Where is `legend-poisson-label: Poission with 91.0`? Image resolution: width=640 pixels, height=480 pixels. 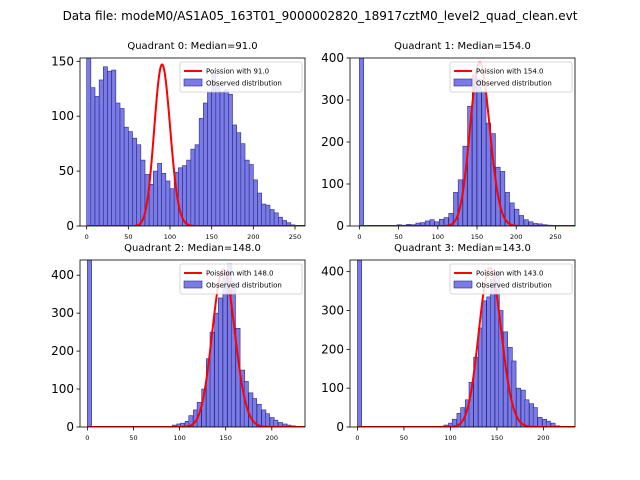
legend-poisson-label: Poission with 91.0 is located at coordinates (237, 72).